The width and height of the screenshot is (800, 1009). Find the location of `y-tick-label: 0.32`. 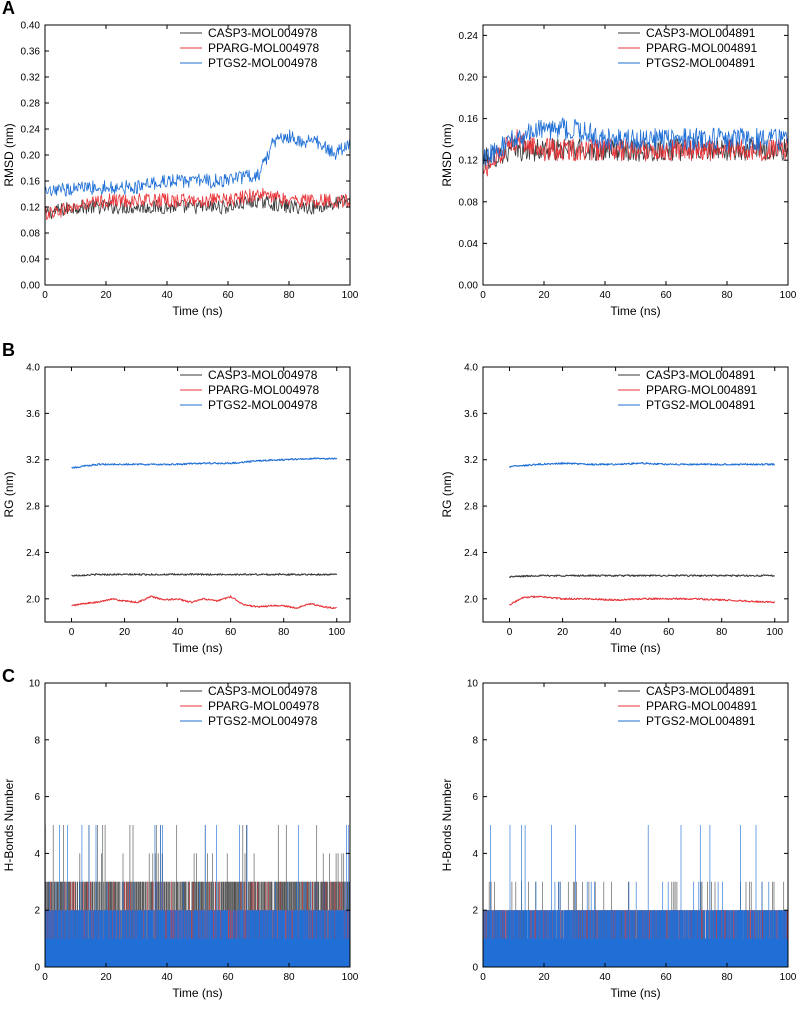

y-tick-label: 0.32 is located at coordinates (31, 78).